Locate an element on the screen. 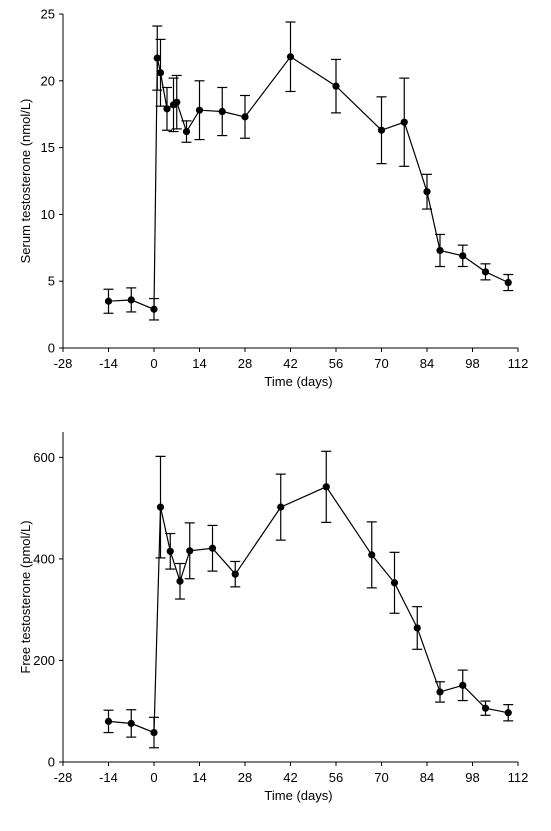 This screenshot has width=551, height=831. y-tick-label: 15 is located at coordinates (48, 147).